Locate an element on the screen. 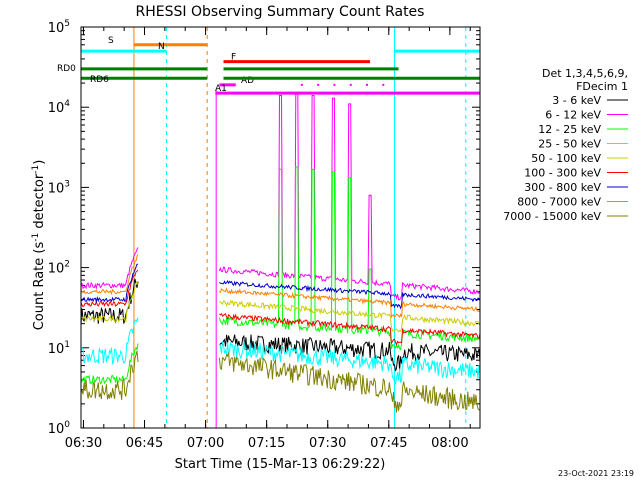  legend-label: 7000 - 15000 keV is located at coordinates (552, 216).